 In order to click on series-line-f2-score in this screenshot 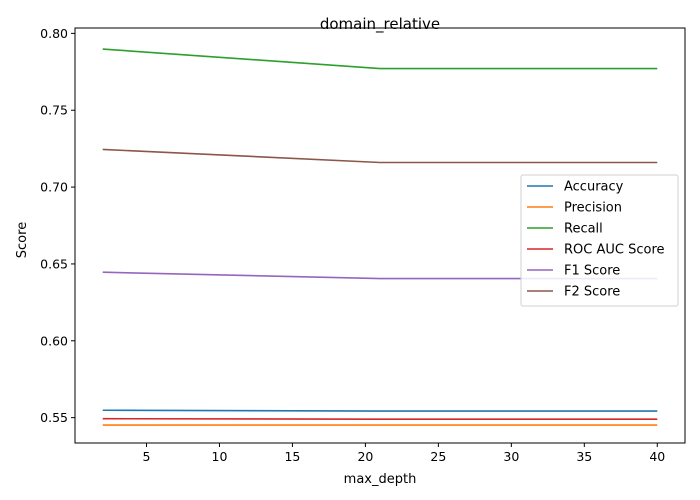, I will do `click(380, 156)`.